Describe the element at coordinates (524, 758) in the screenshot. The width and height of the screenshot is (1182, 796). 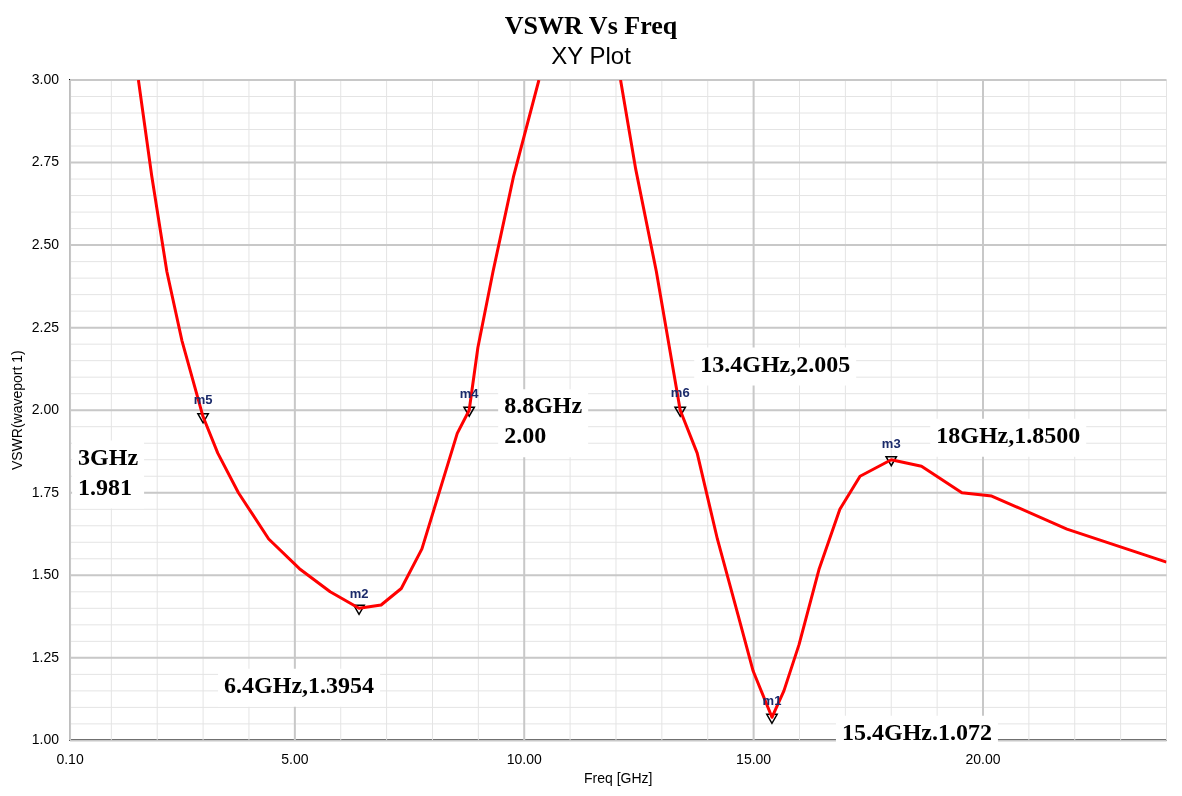
I see `x-tick-label: 10.00` at that location.